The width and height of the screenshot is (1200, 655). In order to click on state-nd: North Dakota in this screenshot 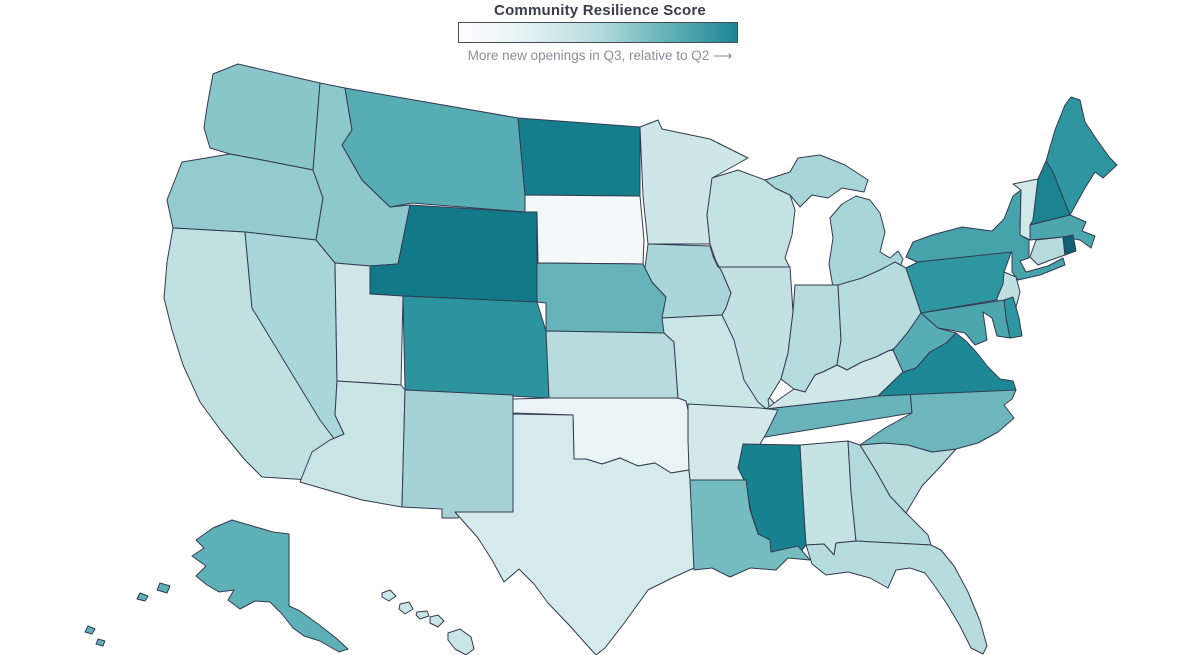, I will do `click(579, 157)`.